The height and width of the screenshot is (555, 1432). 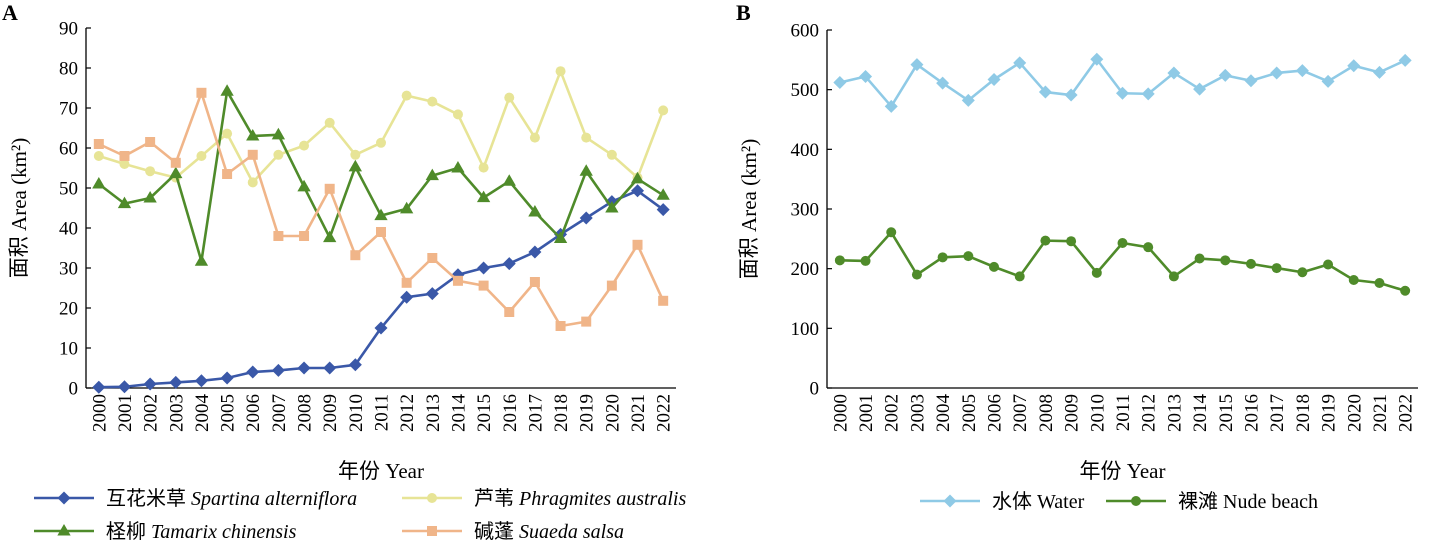 What do you see at coordinates (253, 413) in the screenshot?
I see `panel-a-x-tick-label: 2006` at bounding box center [253, 413].